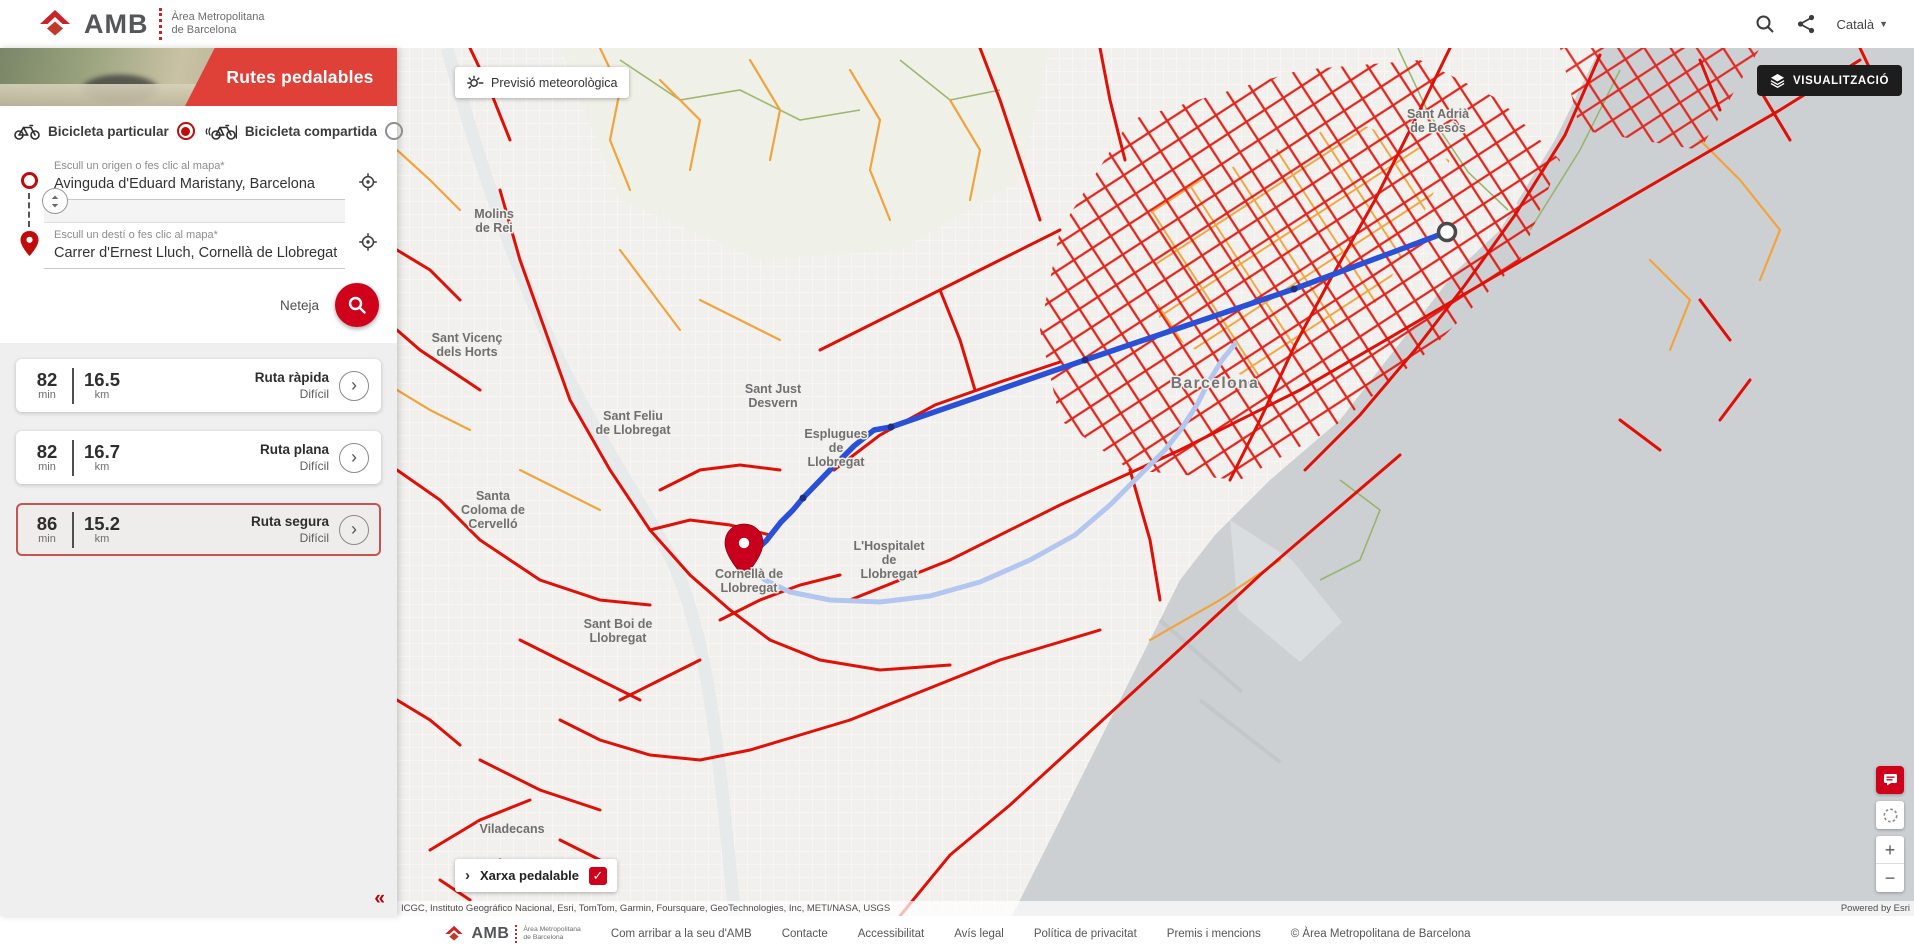 The height and width of the screenshot is (952, 1914). What do you see at coordinates (289, 521) in the screenshot?
I see `route-name: Ruta segura` at bounding box center [289, 521].